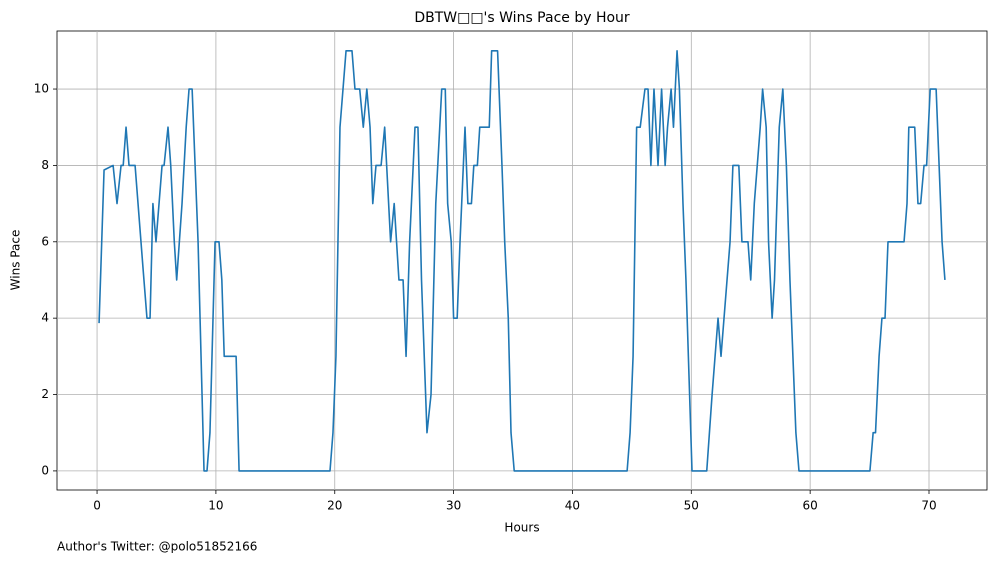  I want to click on x-tick-label: 60, so click(810, 506).